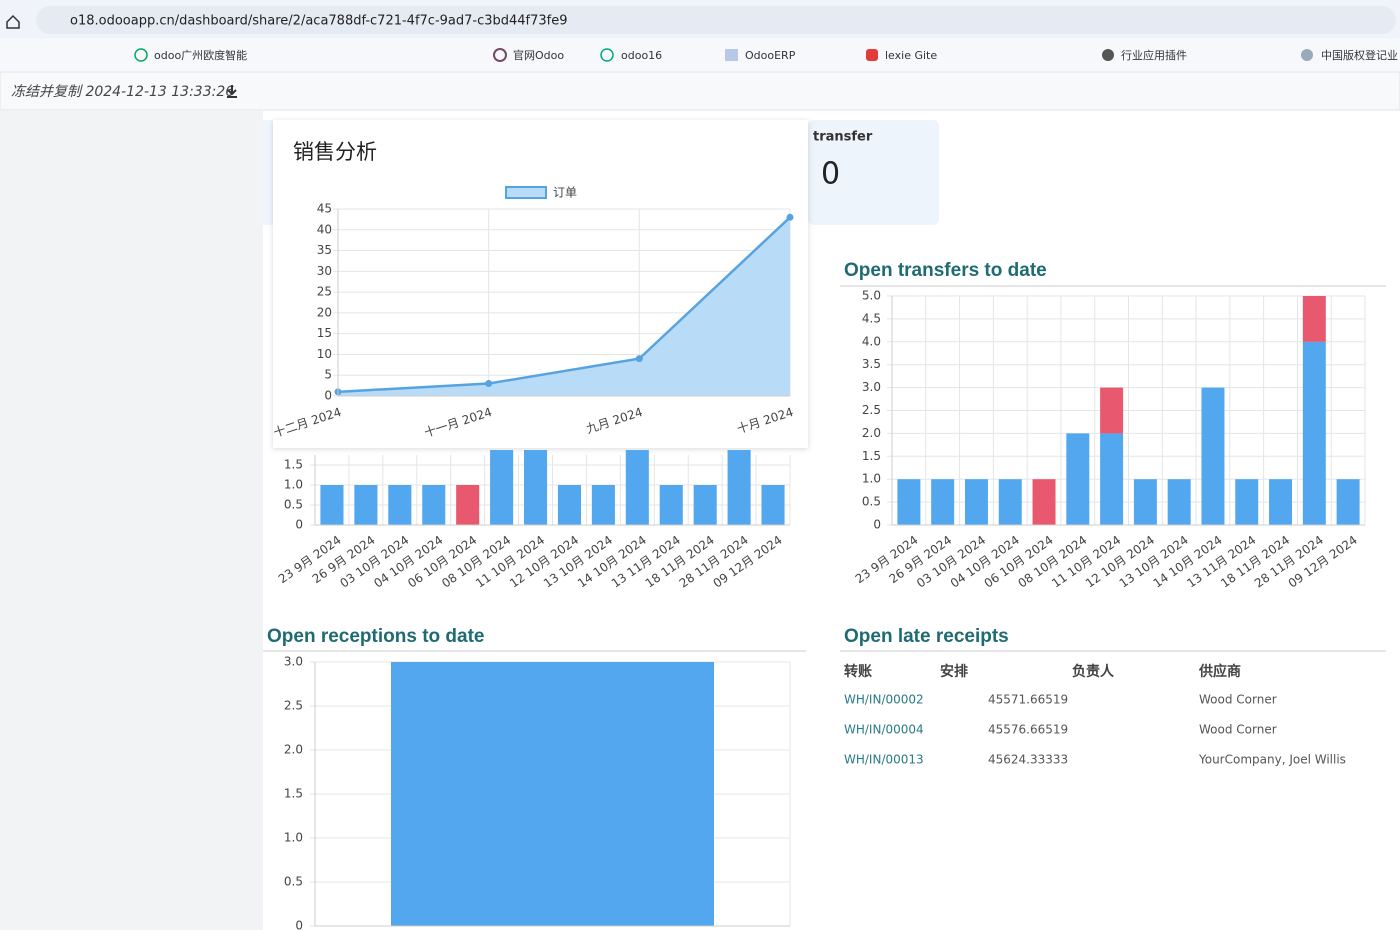 This screenshot has width=1400, height=930. Describe the element at coordinates (1028, 730) in the screenshot. I see `cell: 45576.66519` at that location.